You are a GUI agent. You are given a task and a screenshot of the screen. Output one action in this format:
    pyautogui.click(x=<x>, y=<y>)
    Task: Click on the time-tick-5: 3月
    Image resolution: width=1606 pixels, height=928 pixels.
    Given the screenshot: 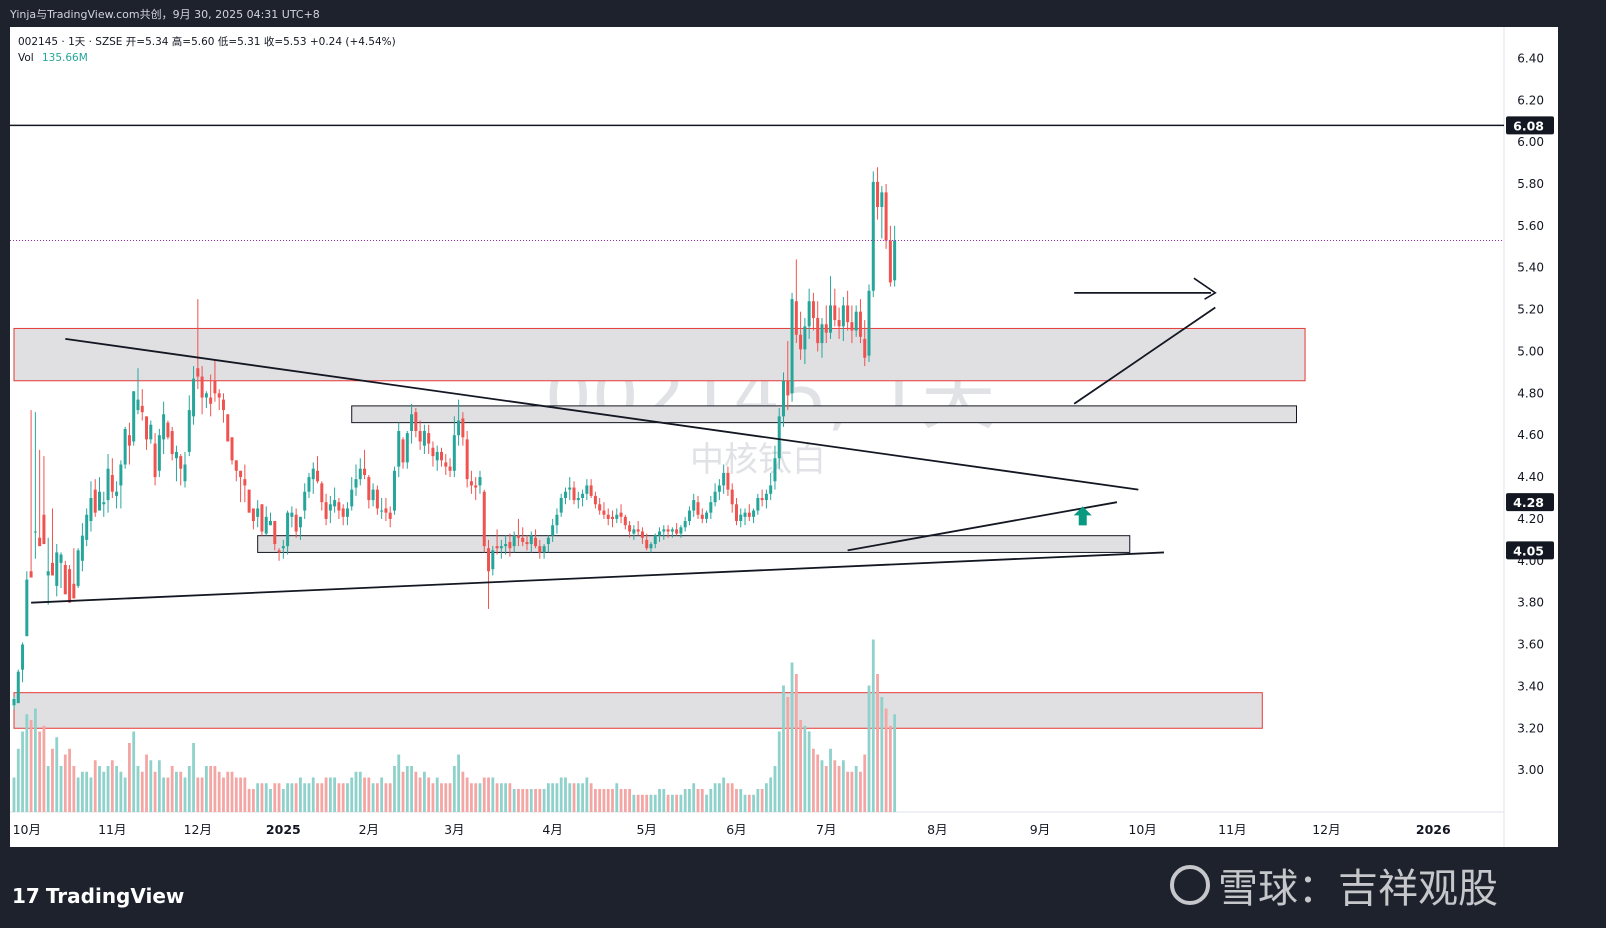 What is the action you would take?
    pyautogui.click(x=454, y=829)
    